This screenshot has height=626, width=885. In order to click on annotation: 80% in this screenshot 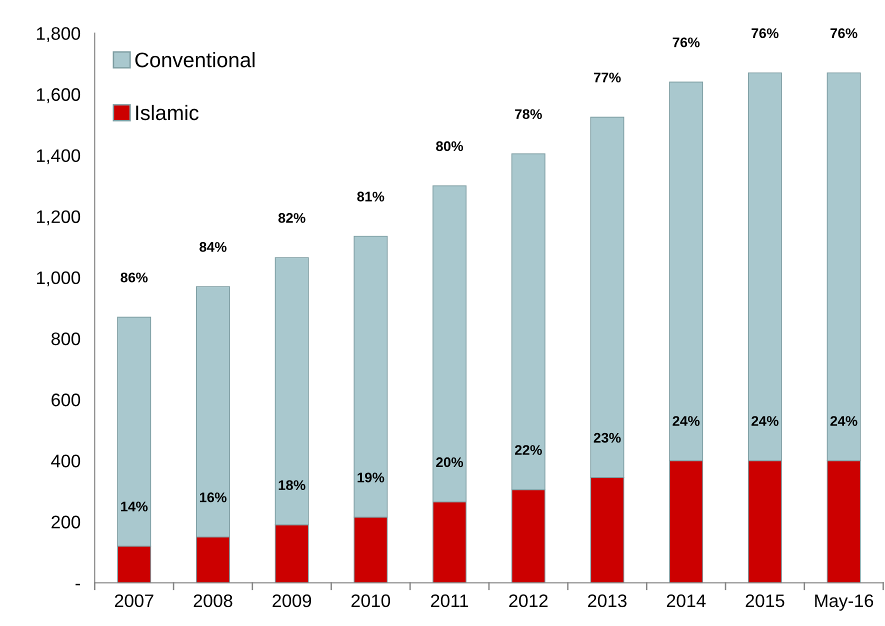, I will do `click(450, 146)`.